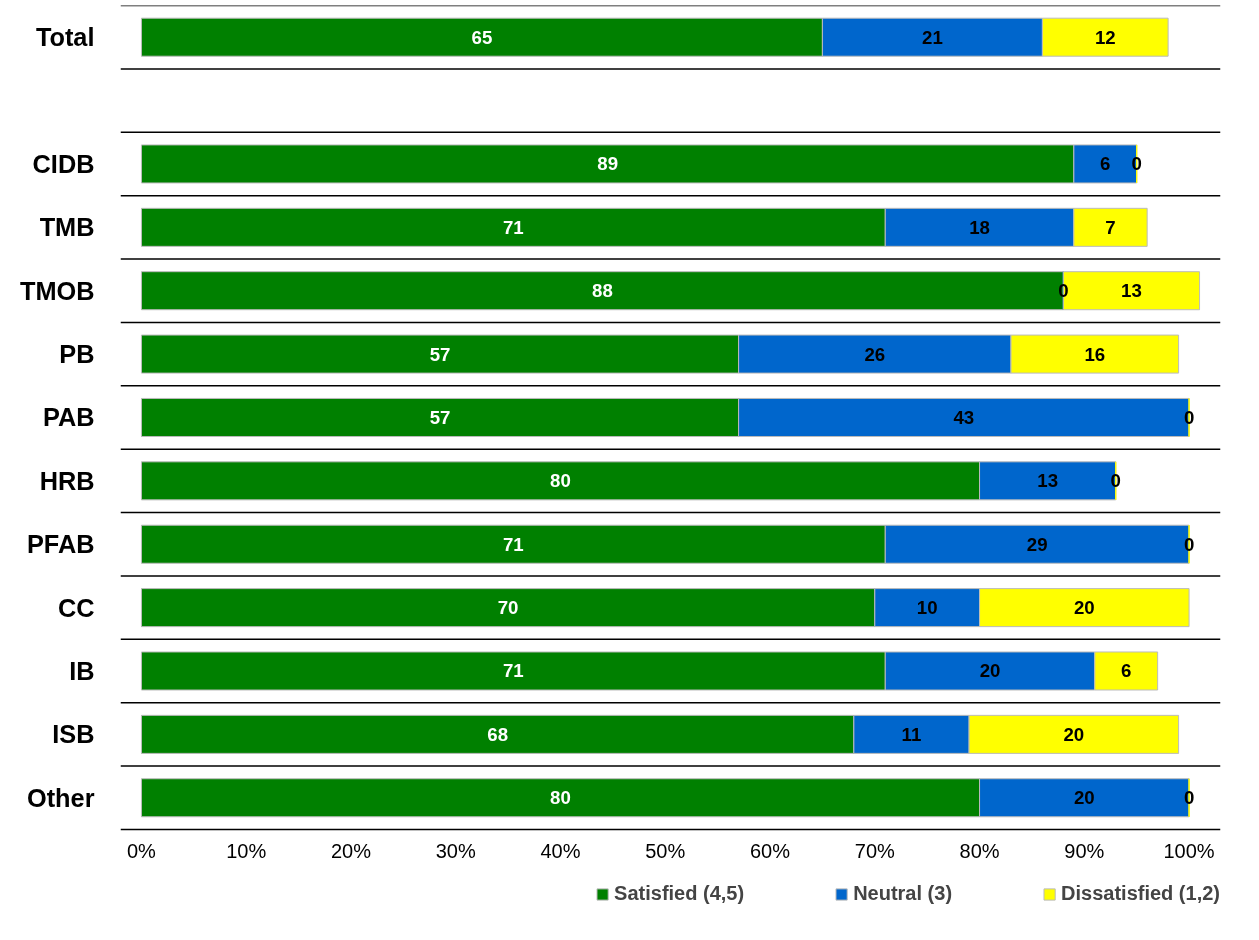 This screenshot has width=1259, height=940. What do you see at coordinates (1037, 544) in the screenshot?
I see `data-label: 29` at bounding box center [1037, 544].